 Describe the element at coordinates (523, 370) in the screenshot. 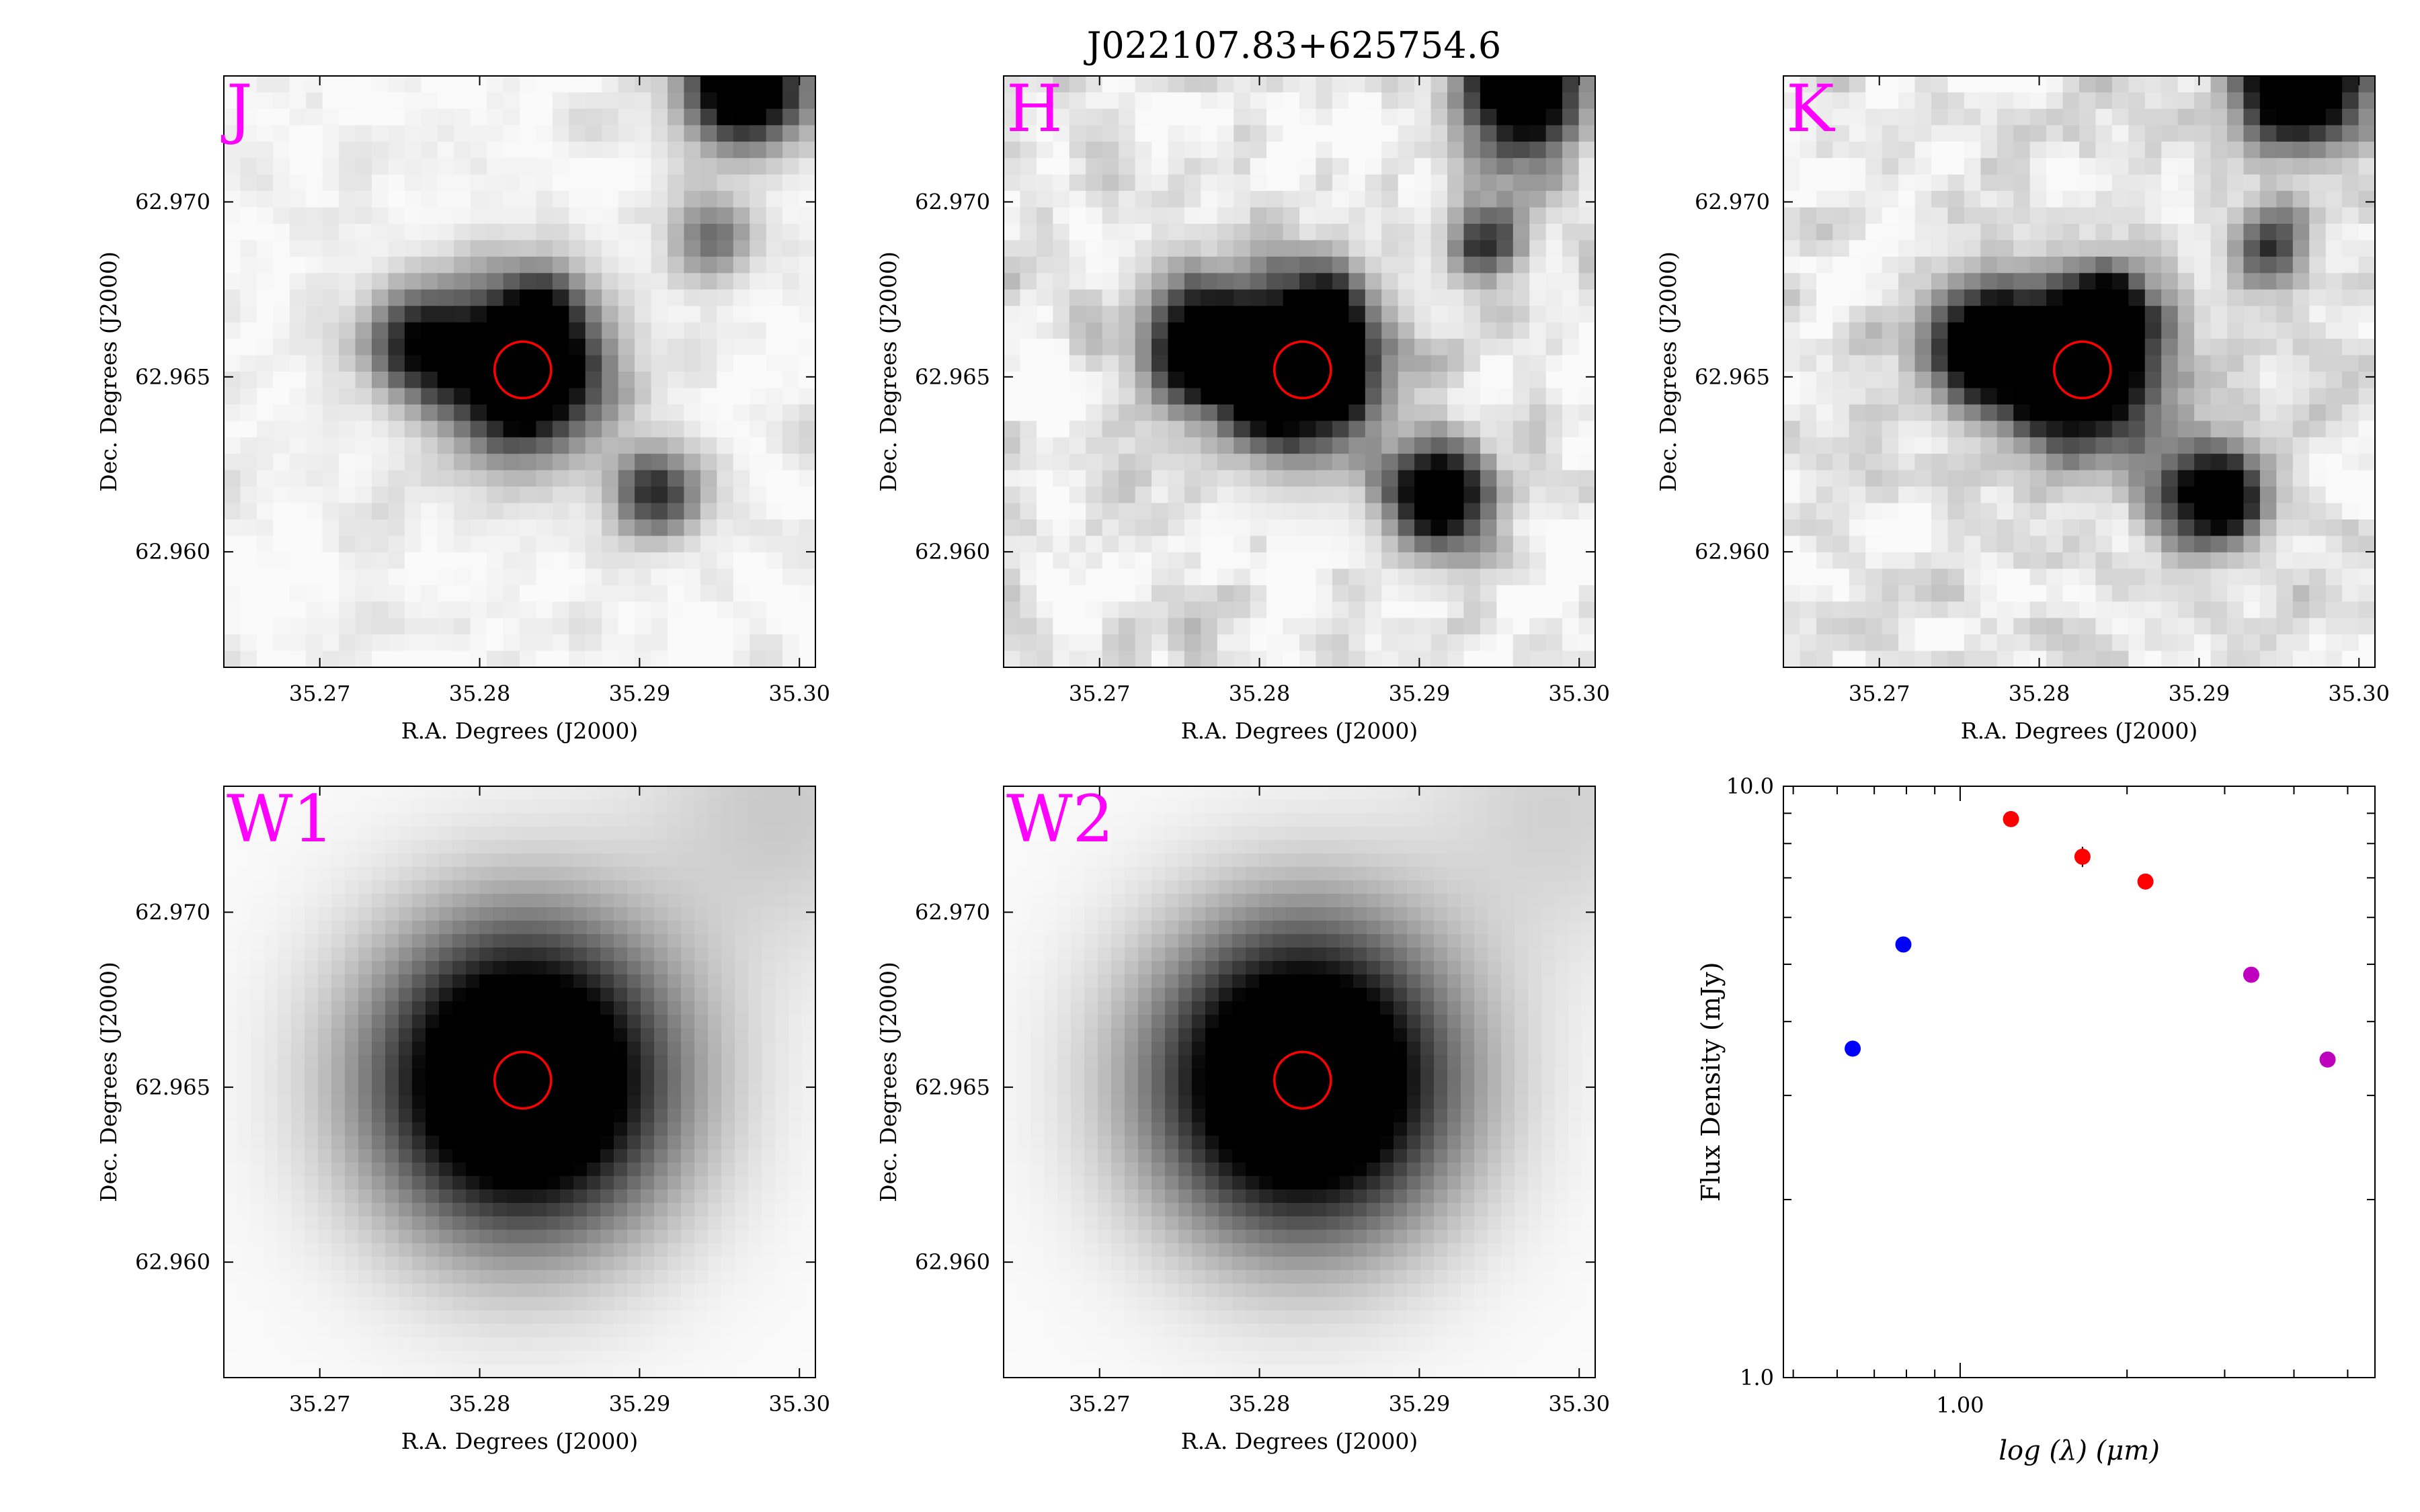

I see `aperture-circle` at that location.